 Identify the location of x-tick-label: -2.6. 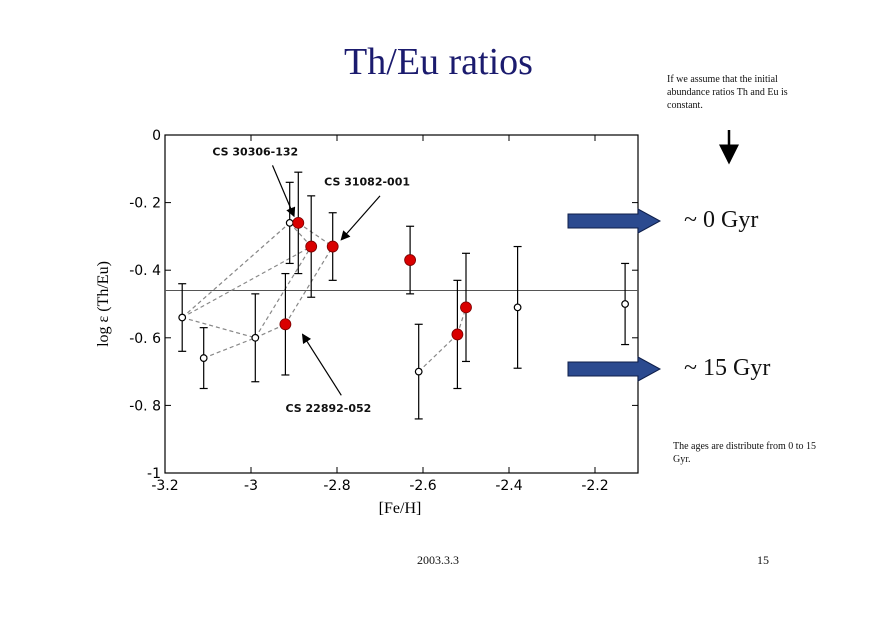
(422, 486).